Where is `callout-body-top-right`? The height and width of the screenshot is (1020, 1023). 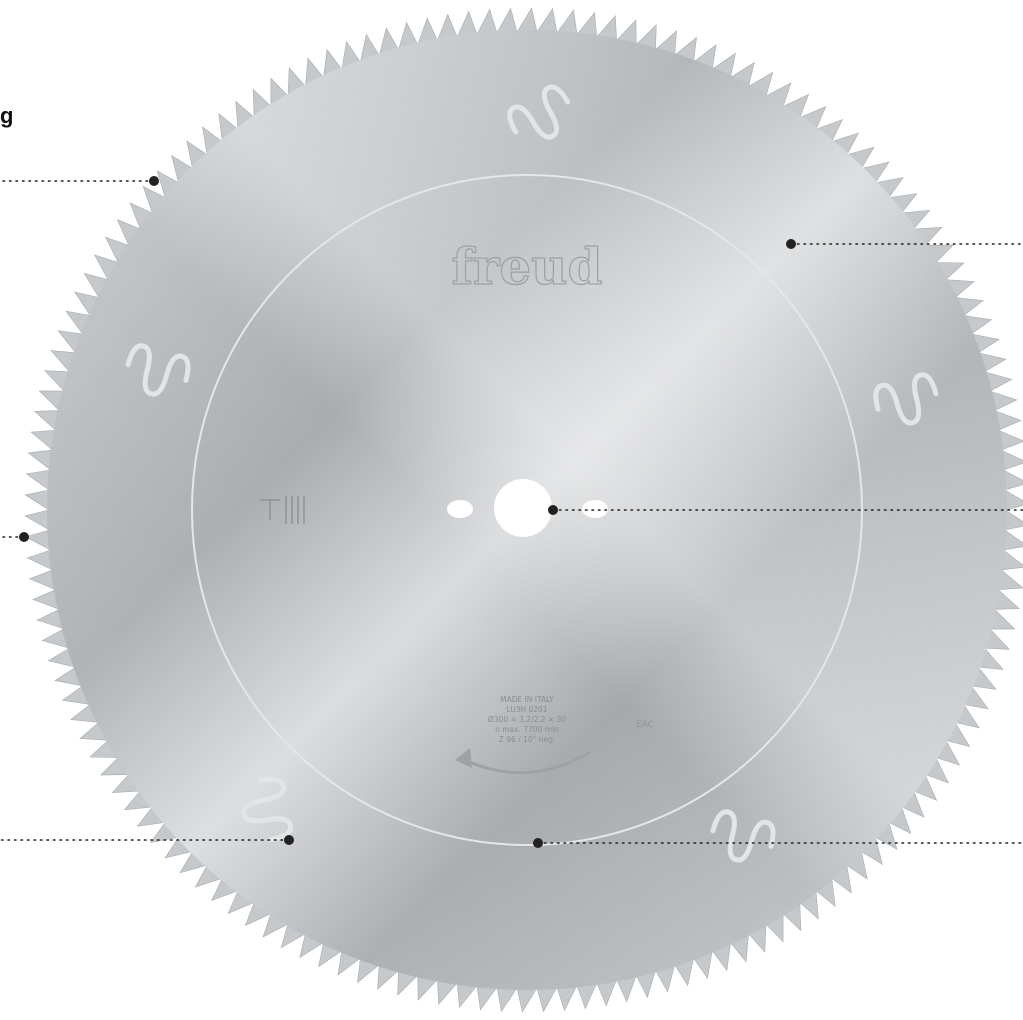
callout-body-top-right is located at coordinates (904, 244).